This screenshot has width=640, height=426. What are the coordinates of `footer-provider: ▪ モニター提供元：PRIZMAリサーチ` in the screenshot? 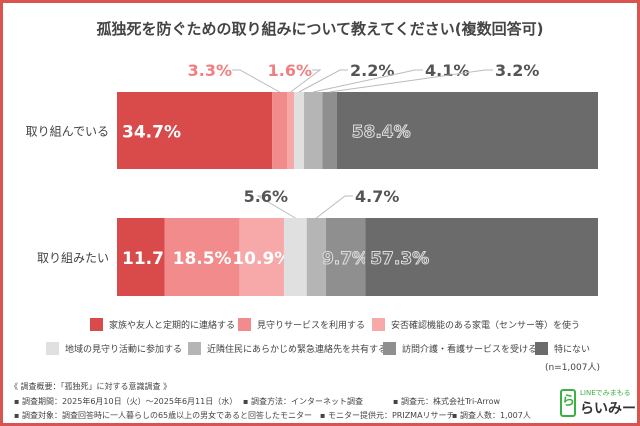 It's located at (387, 415).